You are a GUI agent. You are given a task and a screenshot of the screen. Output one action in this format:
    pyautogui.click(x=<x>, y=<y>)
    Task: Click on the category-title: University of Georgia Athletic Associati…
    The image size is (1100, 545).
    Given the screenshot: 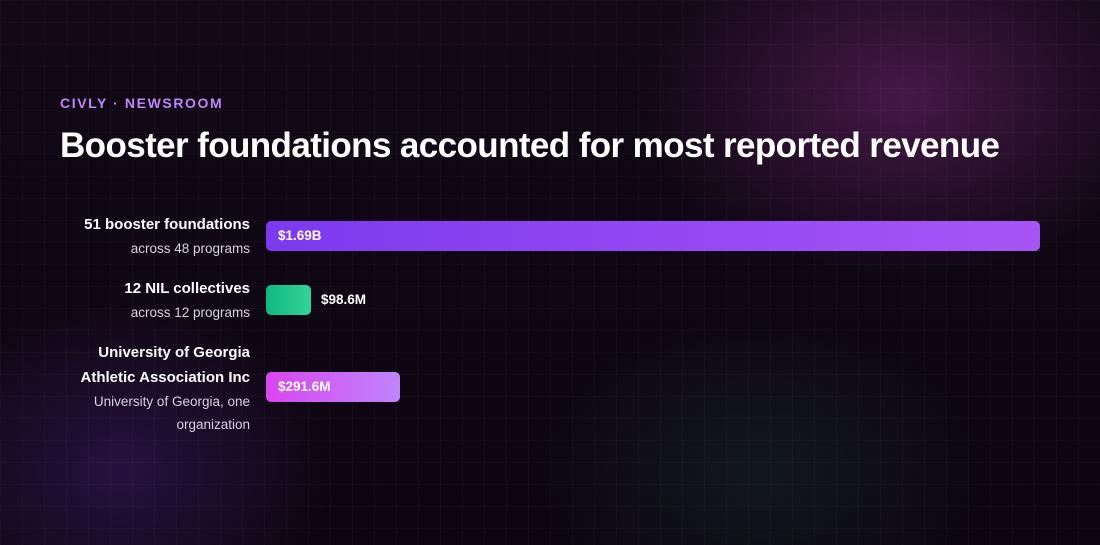 What is the action you would take?
    pyautogui.click(x=165, y=365)
    